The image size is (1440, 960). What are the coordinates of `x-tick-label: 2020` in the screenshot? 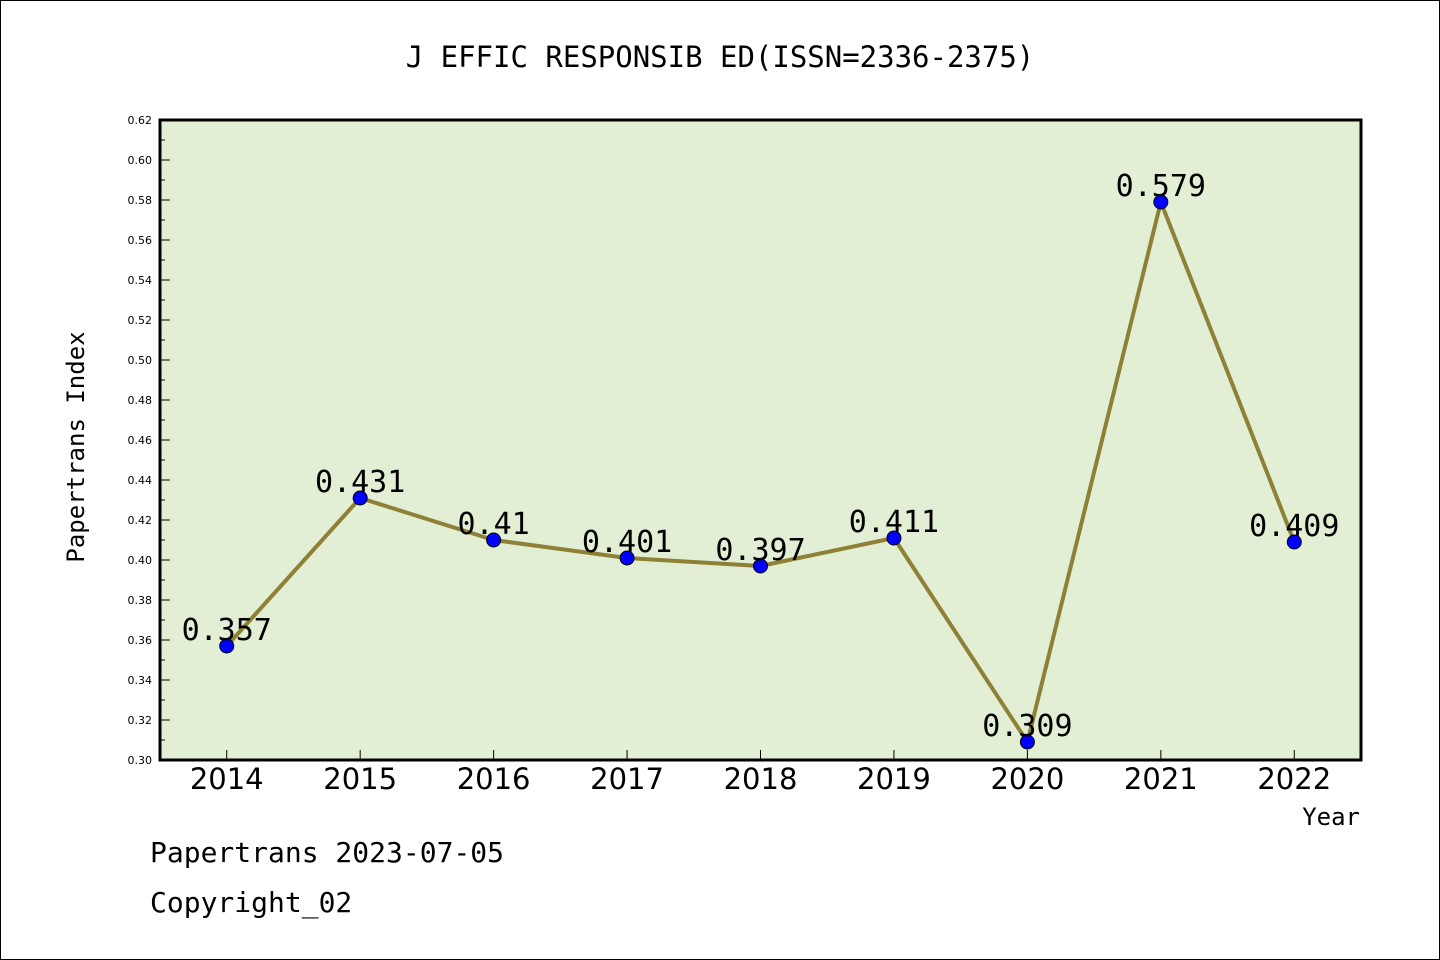 It's located at (1027, 779).